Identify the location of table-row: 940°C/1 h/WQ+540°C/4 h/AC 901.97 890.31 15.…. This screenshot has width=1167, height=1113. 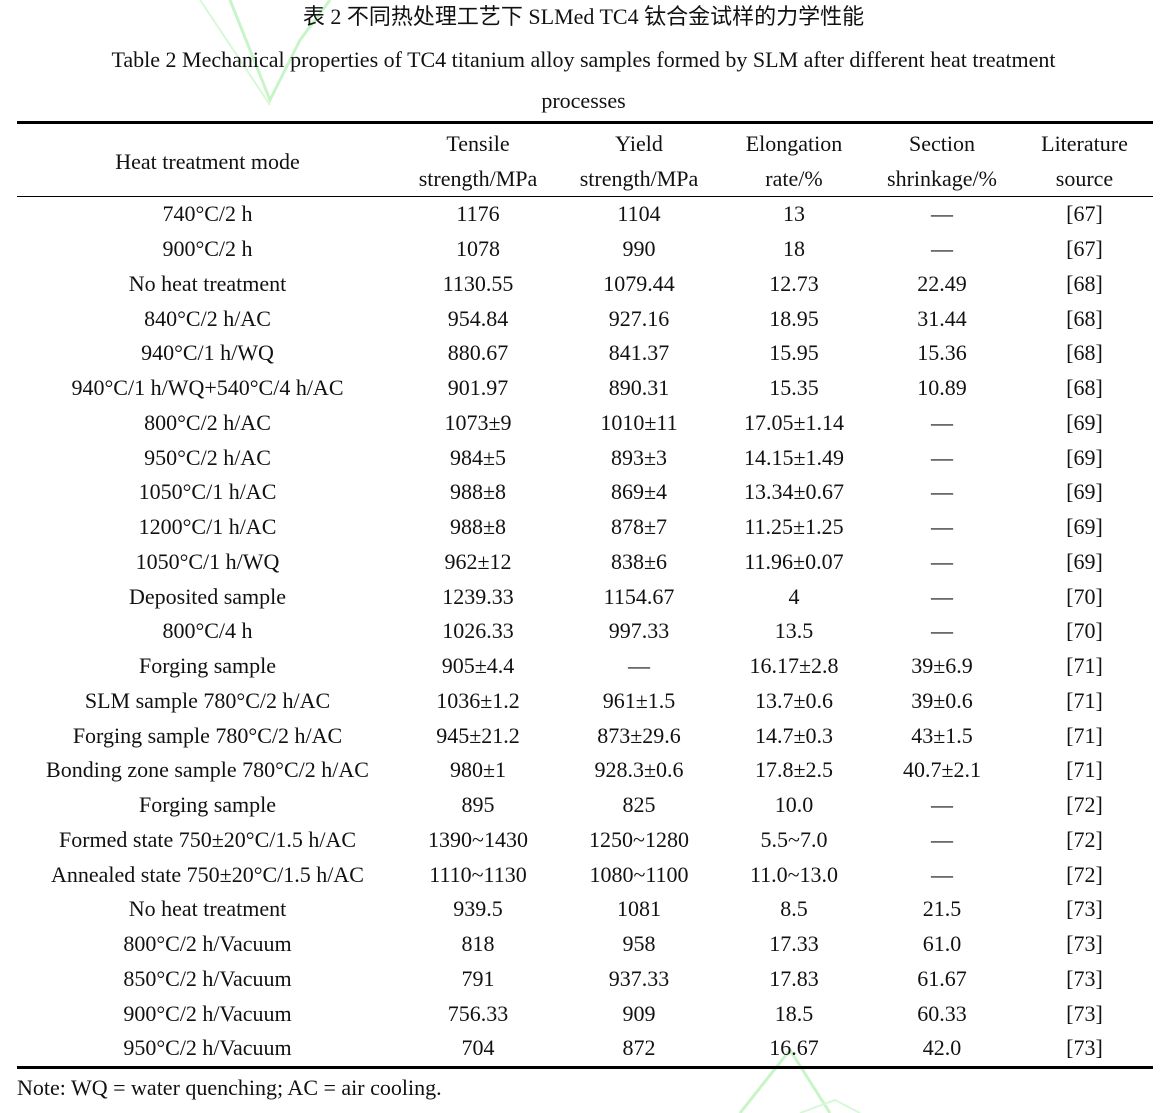
(585, 388).